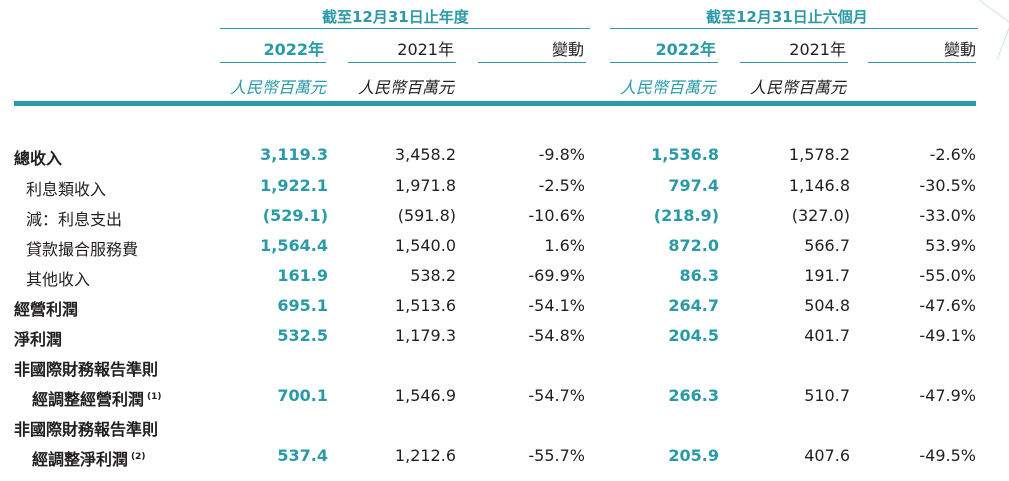 The width and height of the screenshot is (1009, 481). What do you see at coordinates (947, 275) in the screenshot?
I see `table-cell: -55.0%` at bounding box center [947, 275].